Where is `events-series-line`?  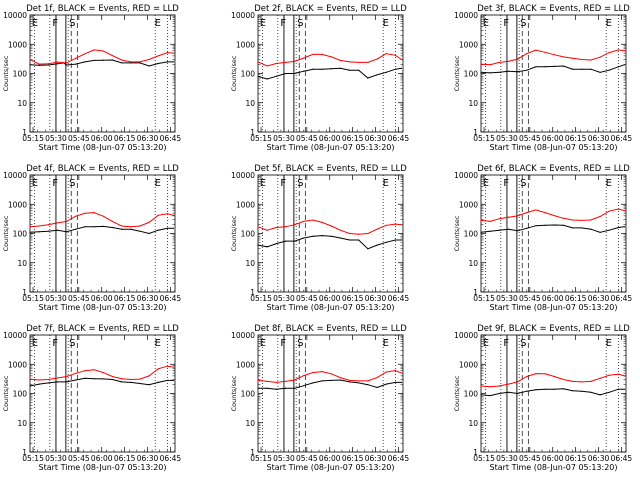
events-series-line is located at coordinates (329, 242).